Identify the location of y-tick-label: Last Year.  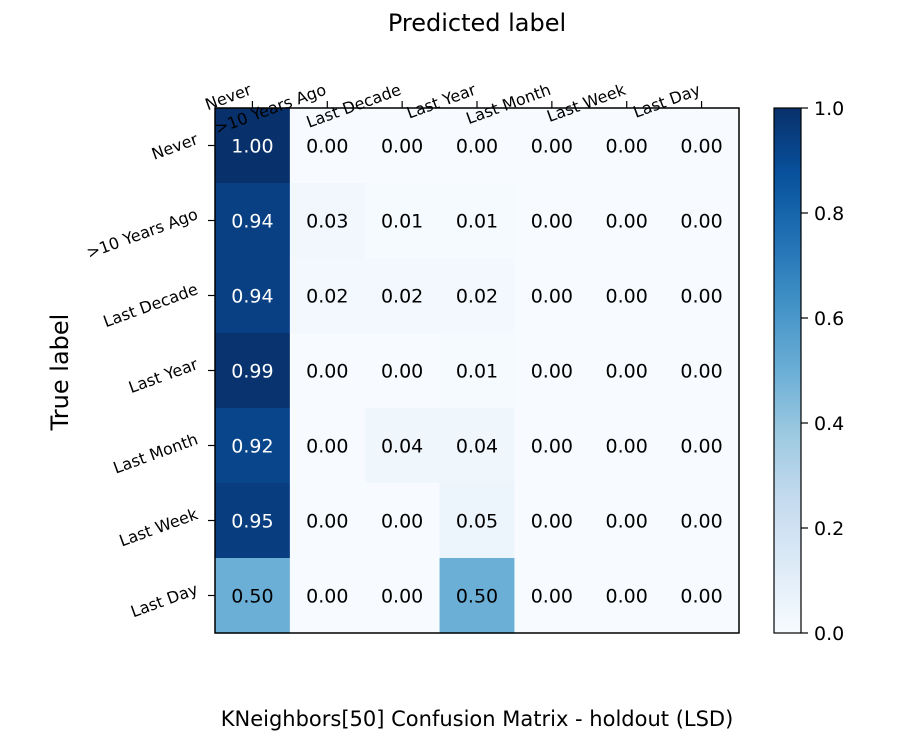
(163, 375).